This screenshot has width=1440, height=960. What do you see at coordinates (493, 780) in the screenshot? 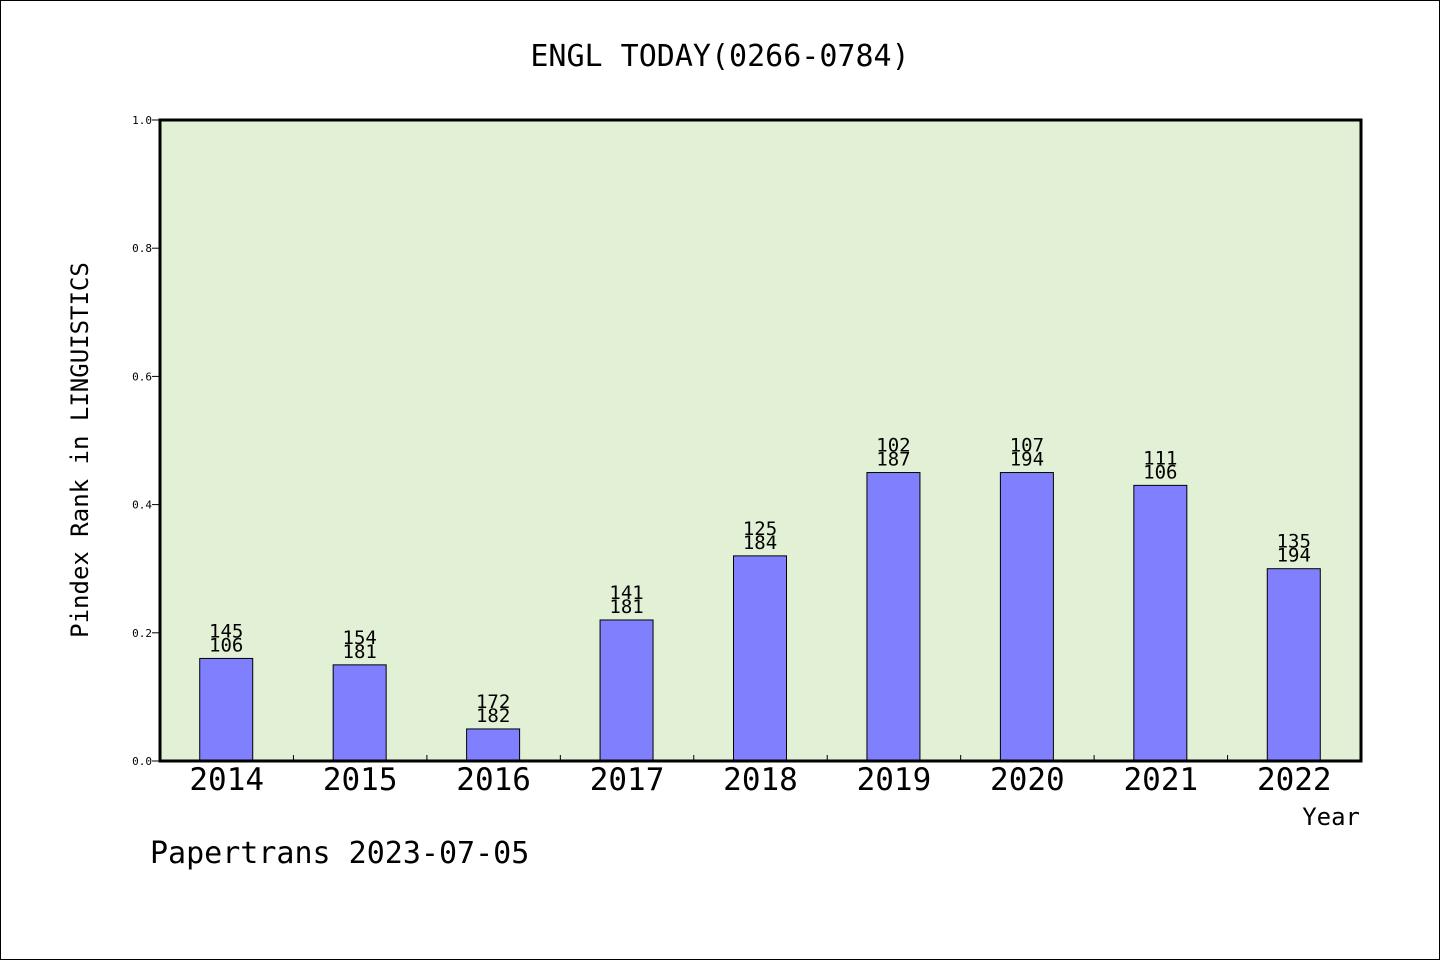
I see `x-tick-label: 2016` at bounding box center [493, 780].